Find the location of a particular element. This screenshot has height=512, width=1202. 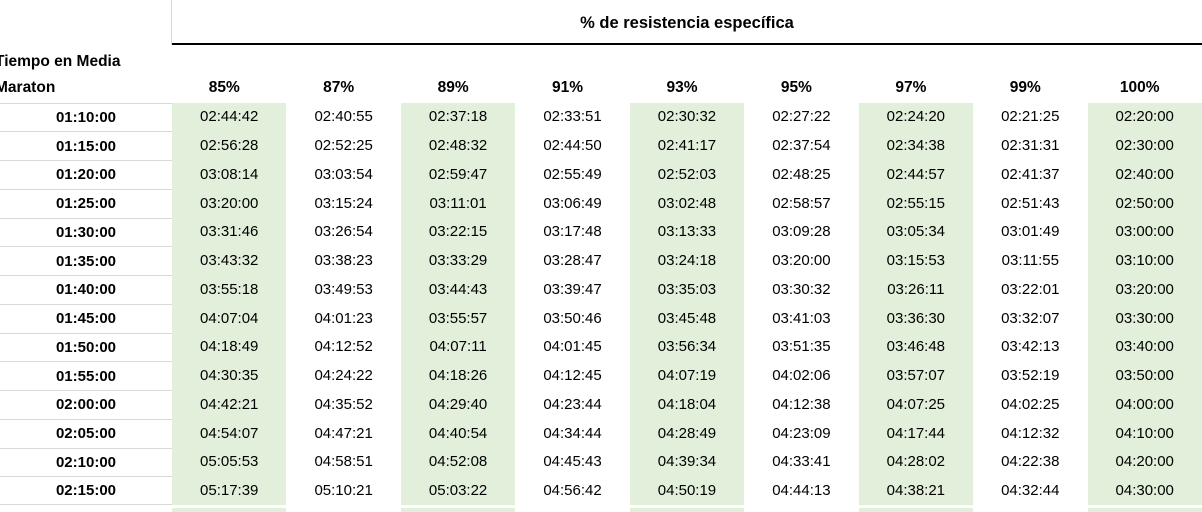

cell: 03:11:01 is located at coordinates (458, 203).